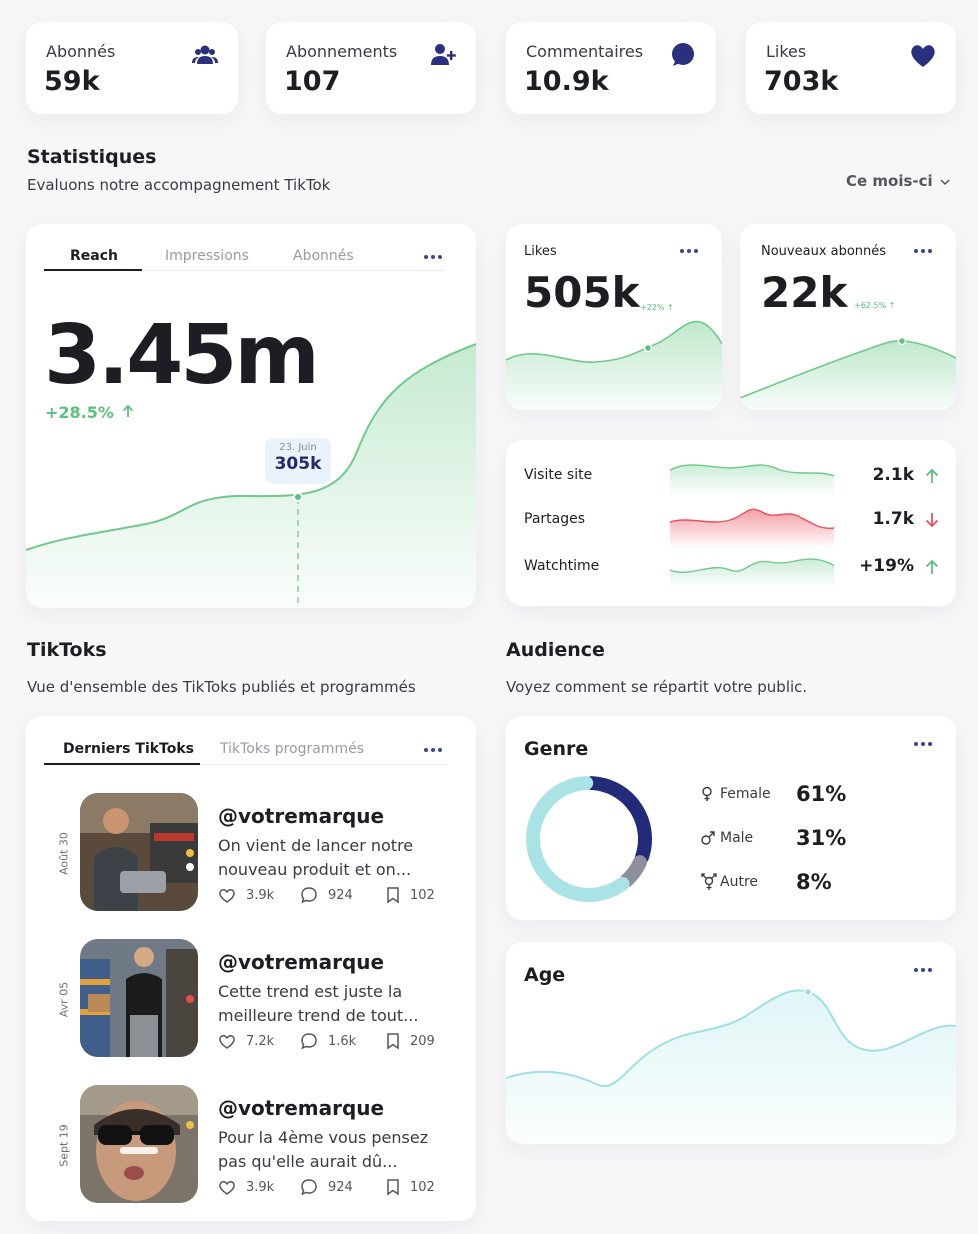 The image size is (978, 1234). What do you see at coordinates (657, 687) in the screenshot?
I see `audience-subtitle: Voyez comment se répartit votre public.` at bounding box center [657, 687].